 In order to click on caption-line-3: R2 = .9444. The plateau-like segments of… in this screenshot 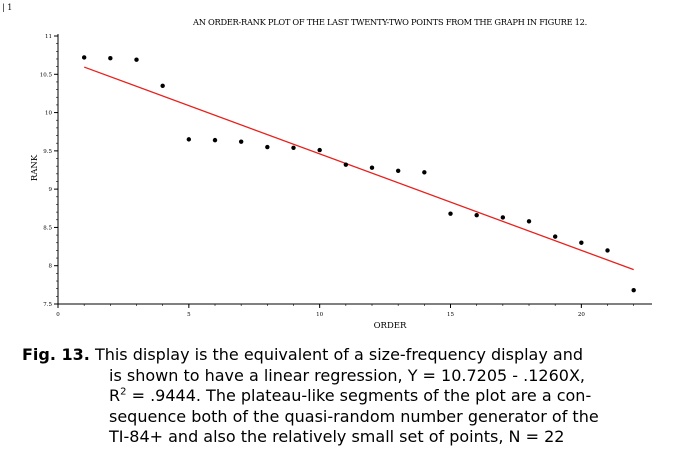, I will do `click(347, 396)`.